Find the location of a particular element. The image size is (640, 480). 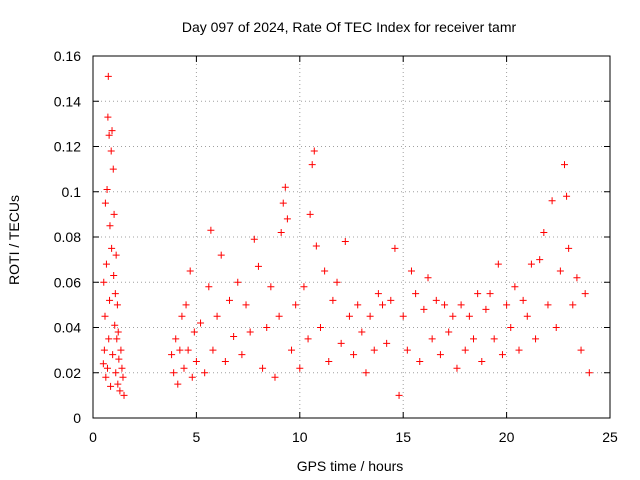

y-tick-label: 0.16 is located at coordinates (67, 56).